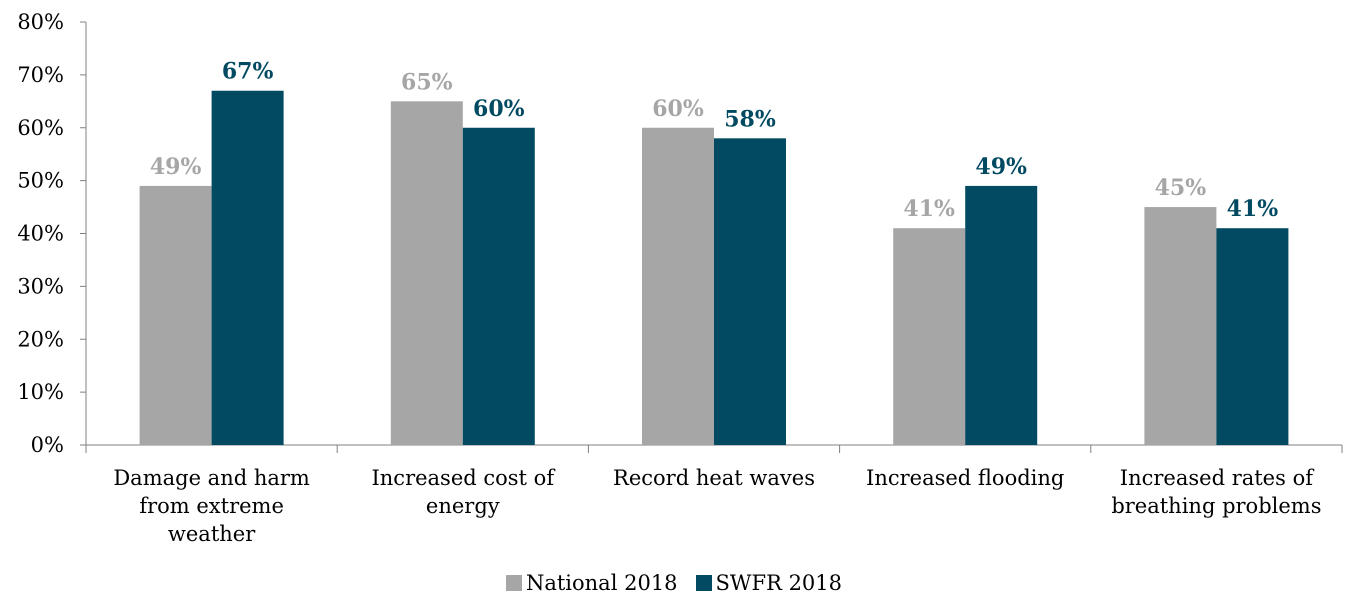 The width and height of the screenshot is (1348, 606). I want to click on y-tick-label: 50%, so click(40, 181).